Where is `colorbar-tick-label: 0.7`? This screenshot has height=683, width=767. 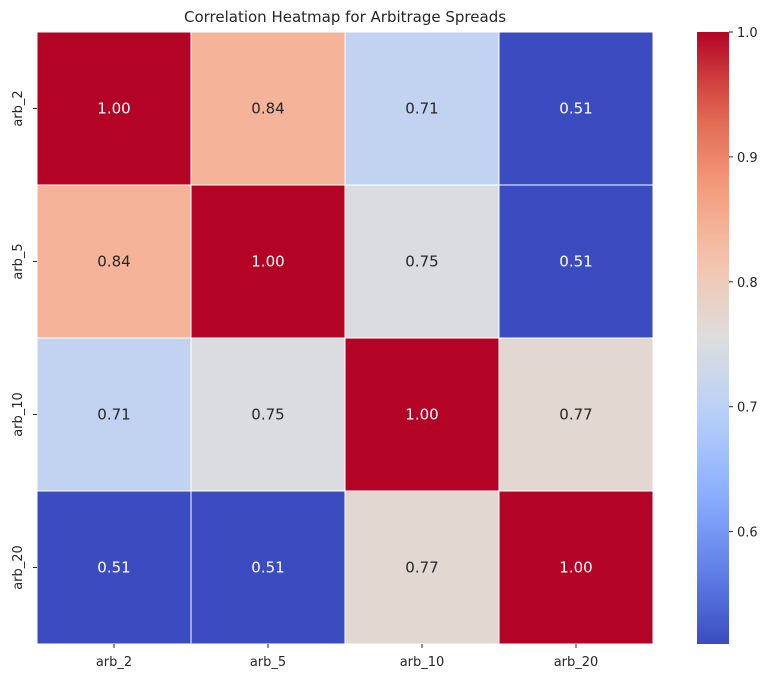 colorbar-tick-label: 0.7 is located at coordinates (747, 408).